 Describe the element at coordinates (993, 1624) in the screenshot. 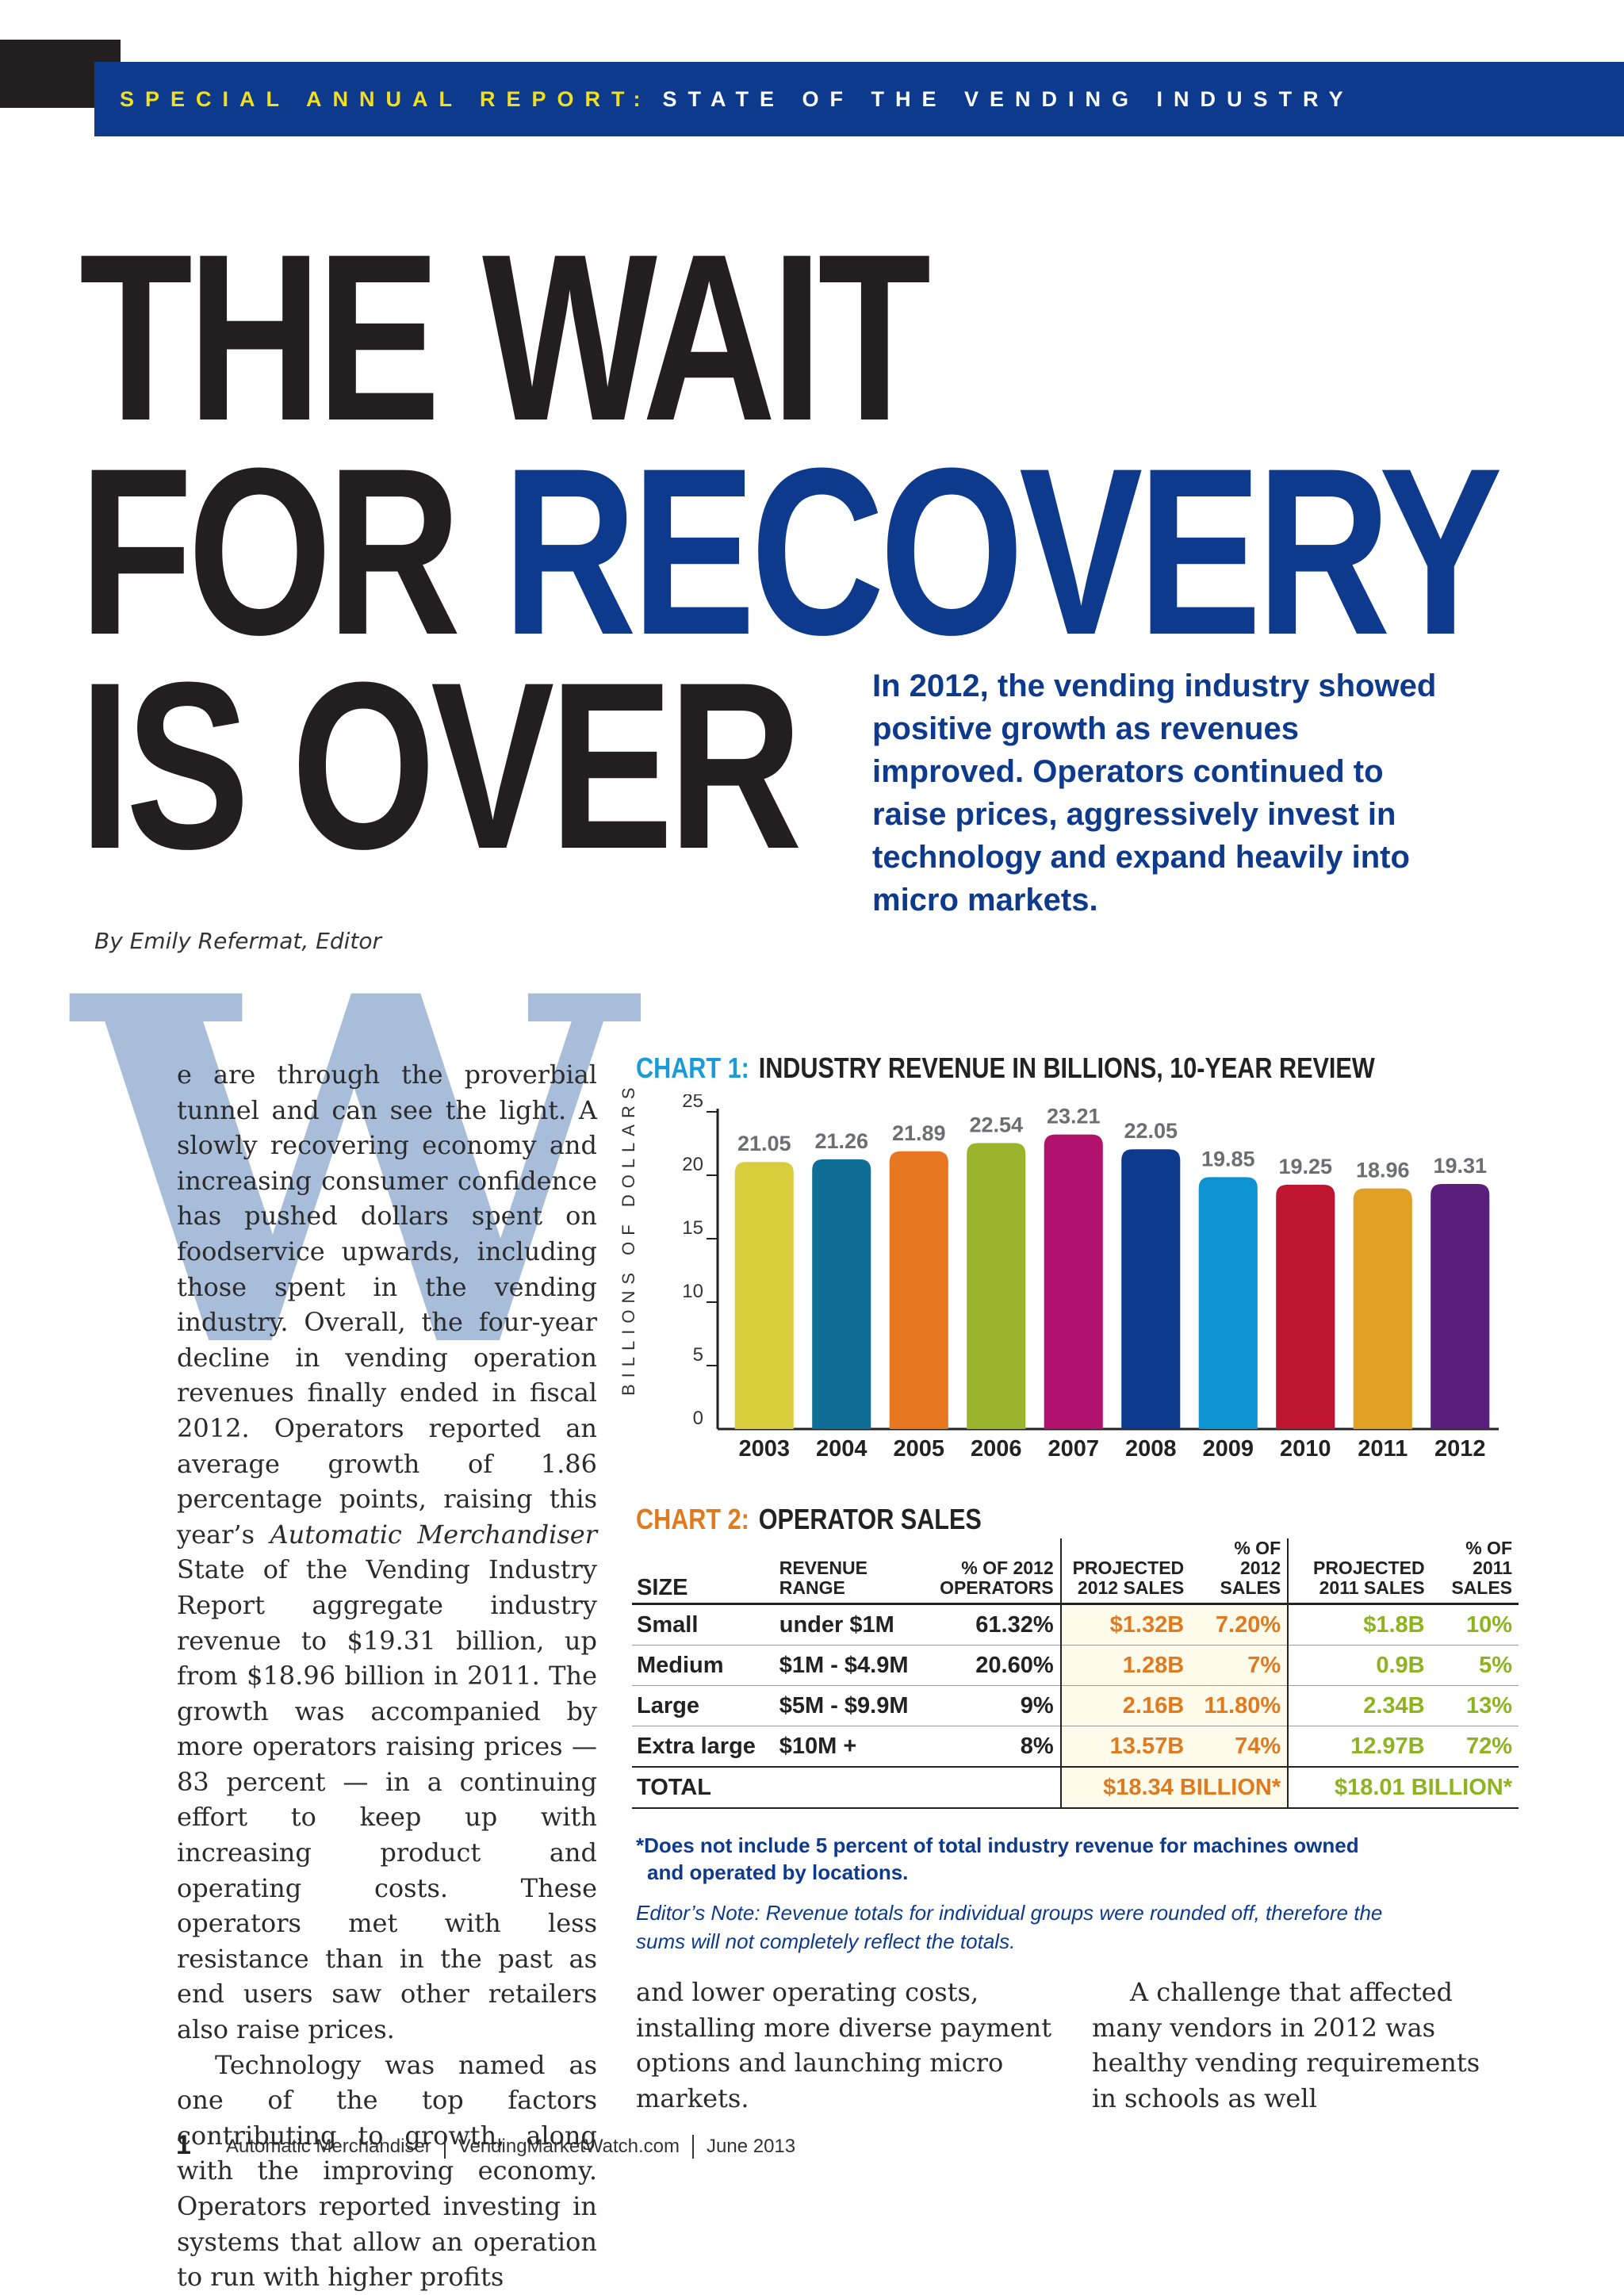

I see `cell-pct-operators: 61.32%` at that location.